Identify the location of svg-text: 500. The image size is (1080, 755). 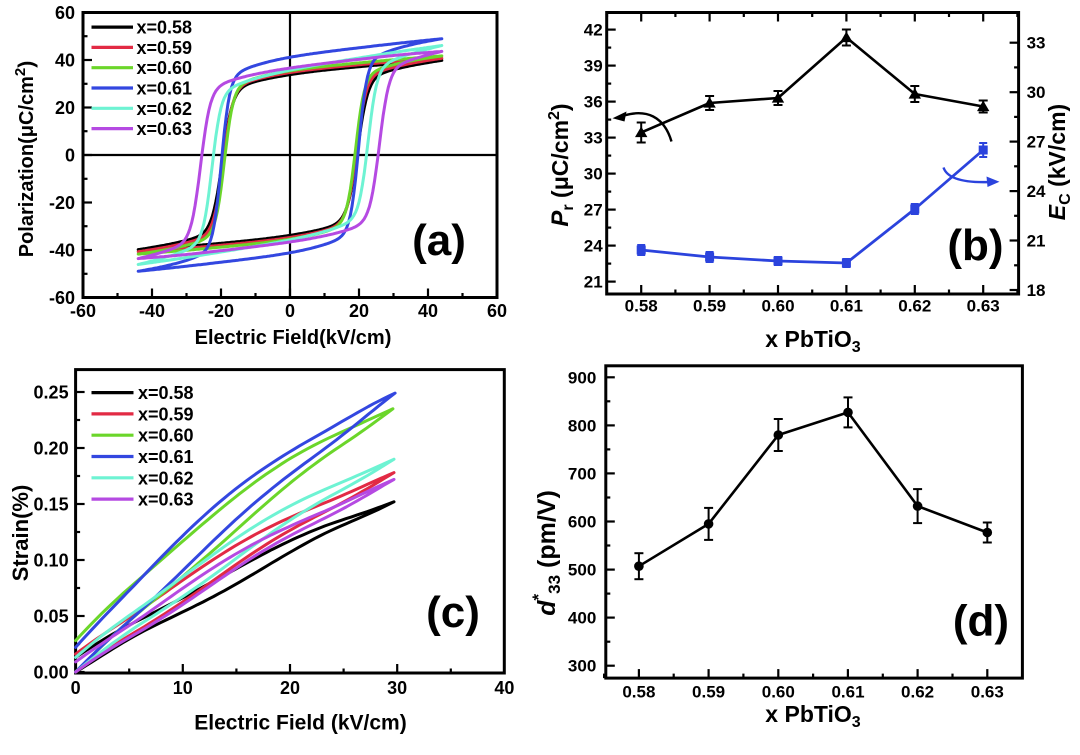
(582, 570).